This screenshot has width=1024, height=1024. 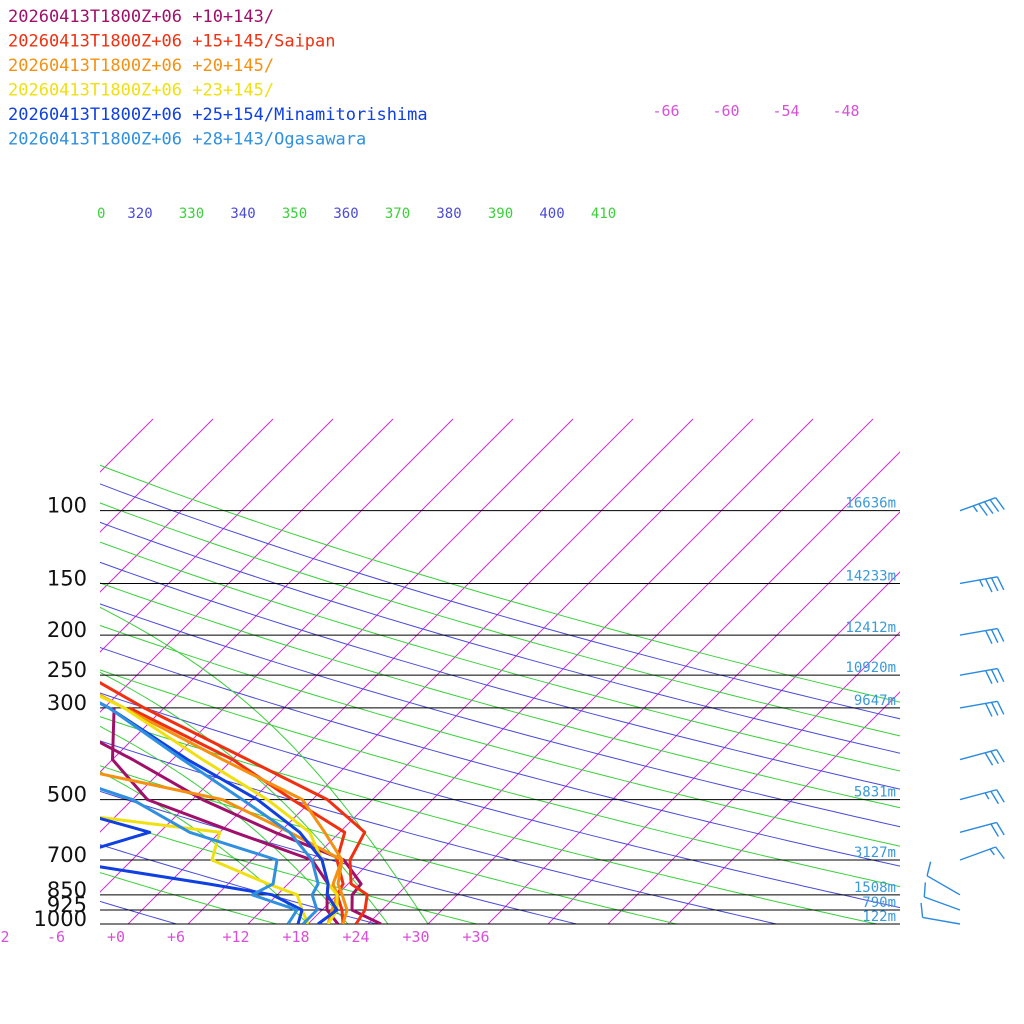 I want to click on wind-barbs, so click(x=962, y=711).